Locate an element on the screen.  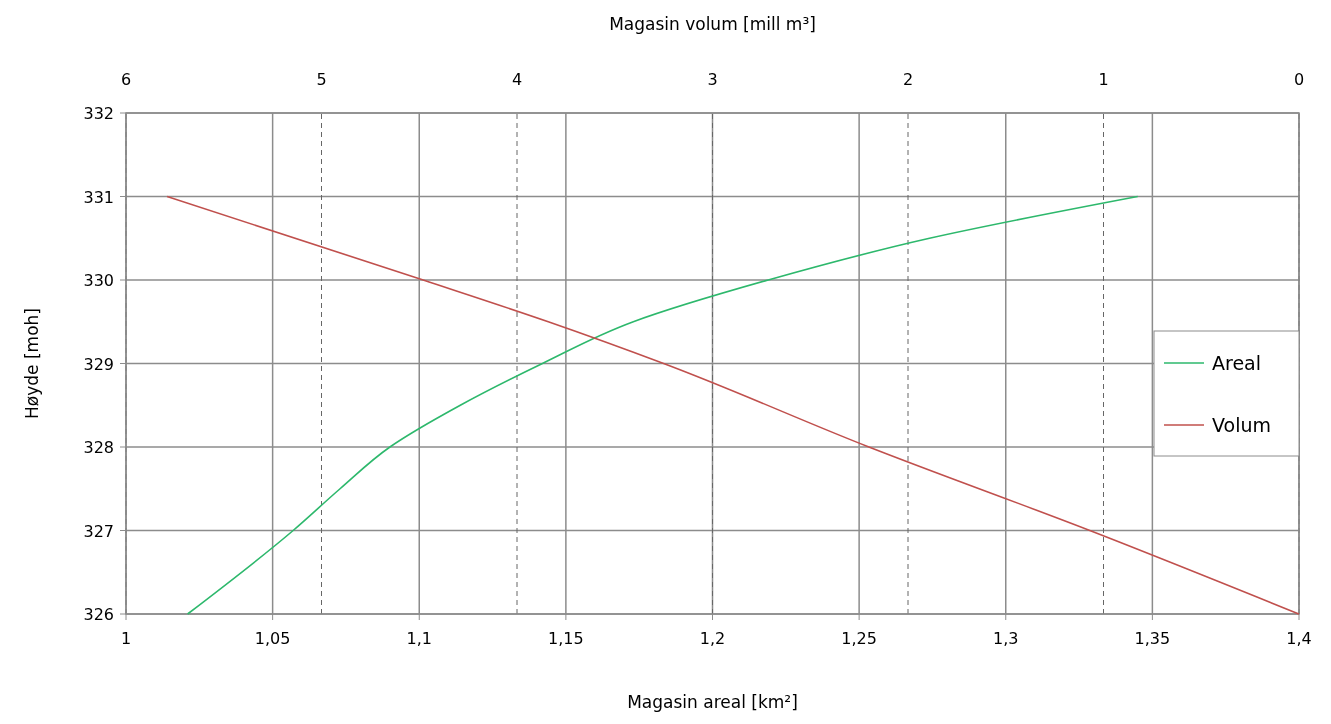
x-axis-title: Magasin areal [km²] is located at coordinates (712, 702).